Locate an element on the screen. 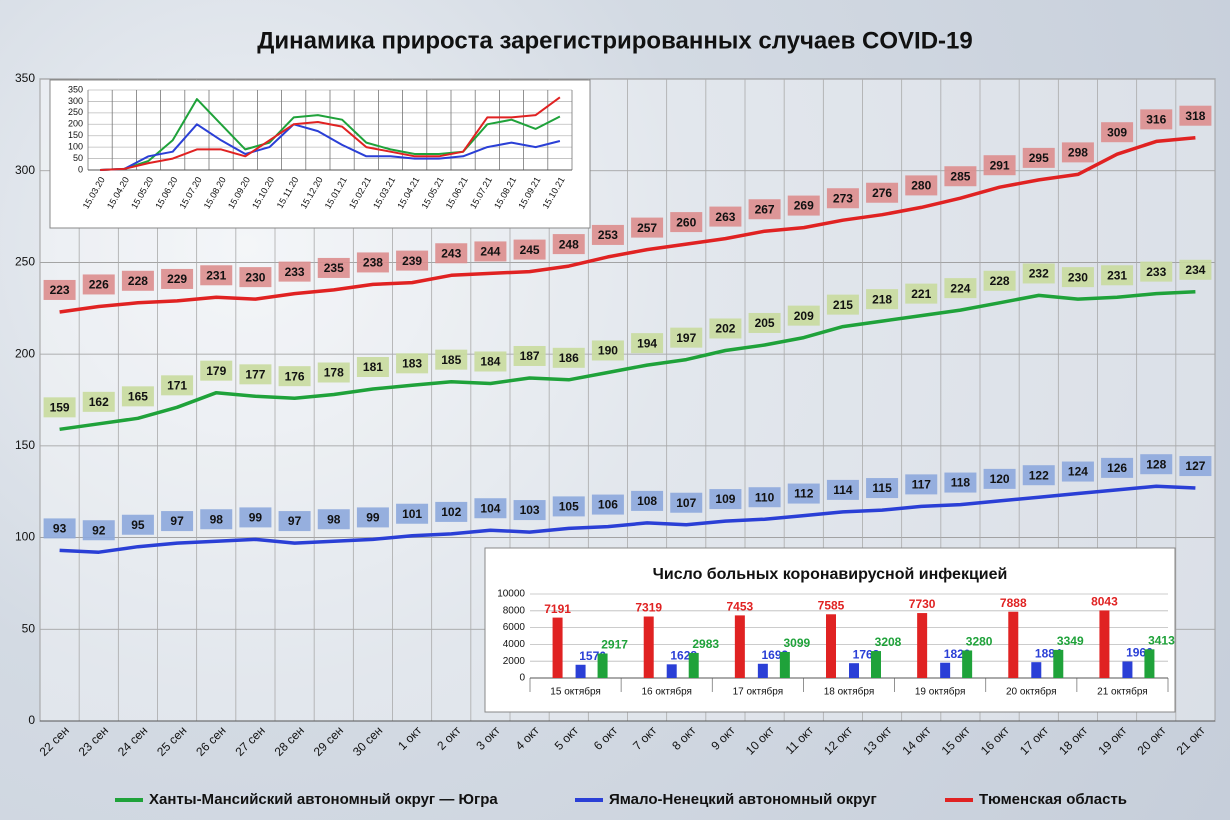  x-tick-label: 16 окт is located at coordinates (995, 740).